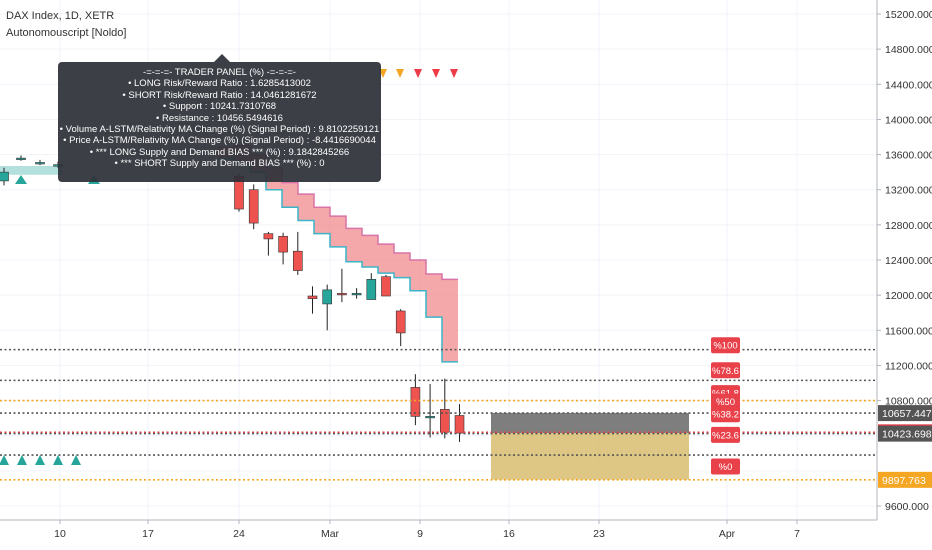 This screenshot has width=932, height=550. I want to click on price-tick-label: 9600.000, so click(907, 507).